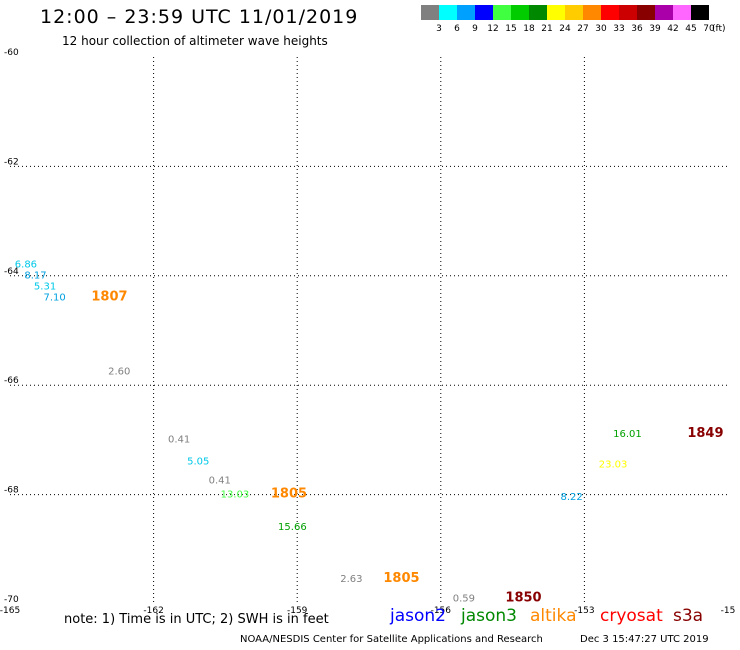 The image size is (740, 650). I want to click on wave-height-label: 5.31, so click(45, 286).